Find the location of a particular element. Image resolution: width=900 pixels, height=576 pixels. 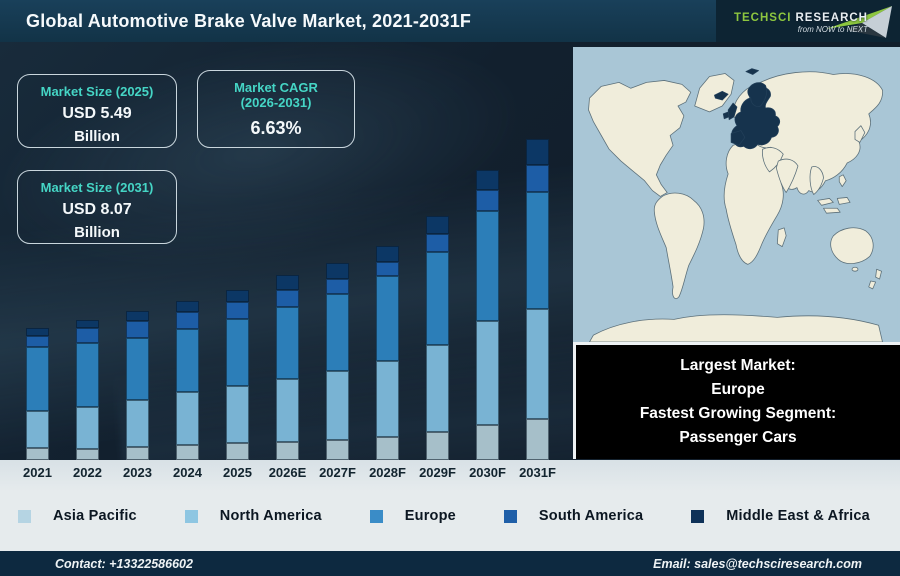

x-axis-label: 2031F is located at coordinates (537, 472).